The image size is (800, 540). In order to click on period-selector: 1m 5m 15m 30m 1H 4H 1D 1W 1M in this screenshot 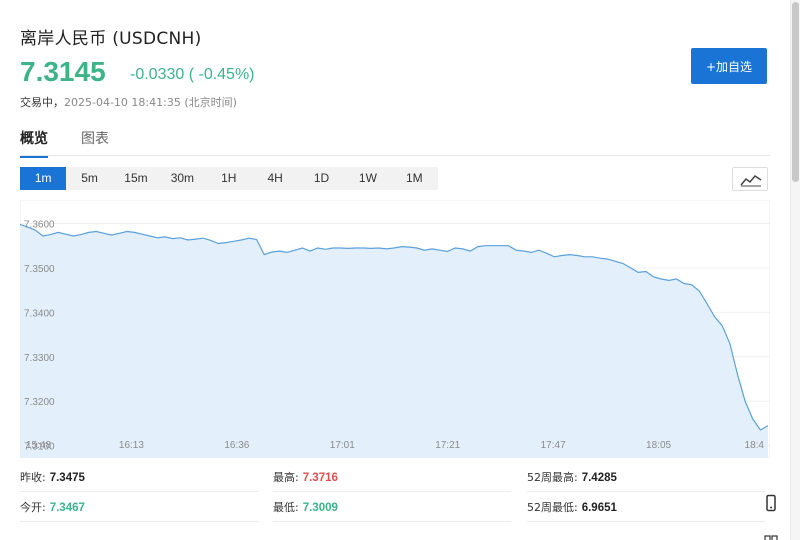, I will do `click(229, 178)`.